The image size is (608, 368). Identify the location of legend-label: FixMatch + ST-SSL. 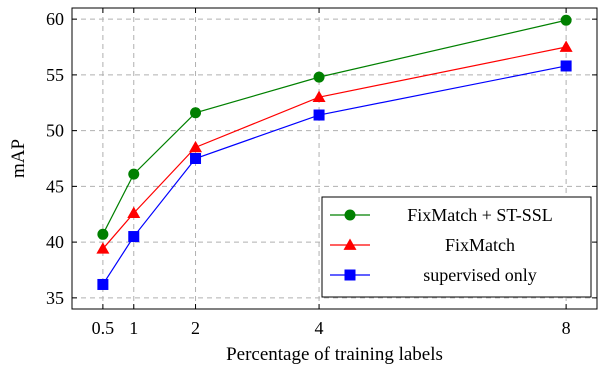
(480, 215).